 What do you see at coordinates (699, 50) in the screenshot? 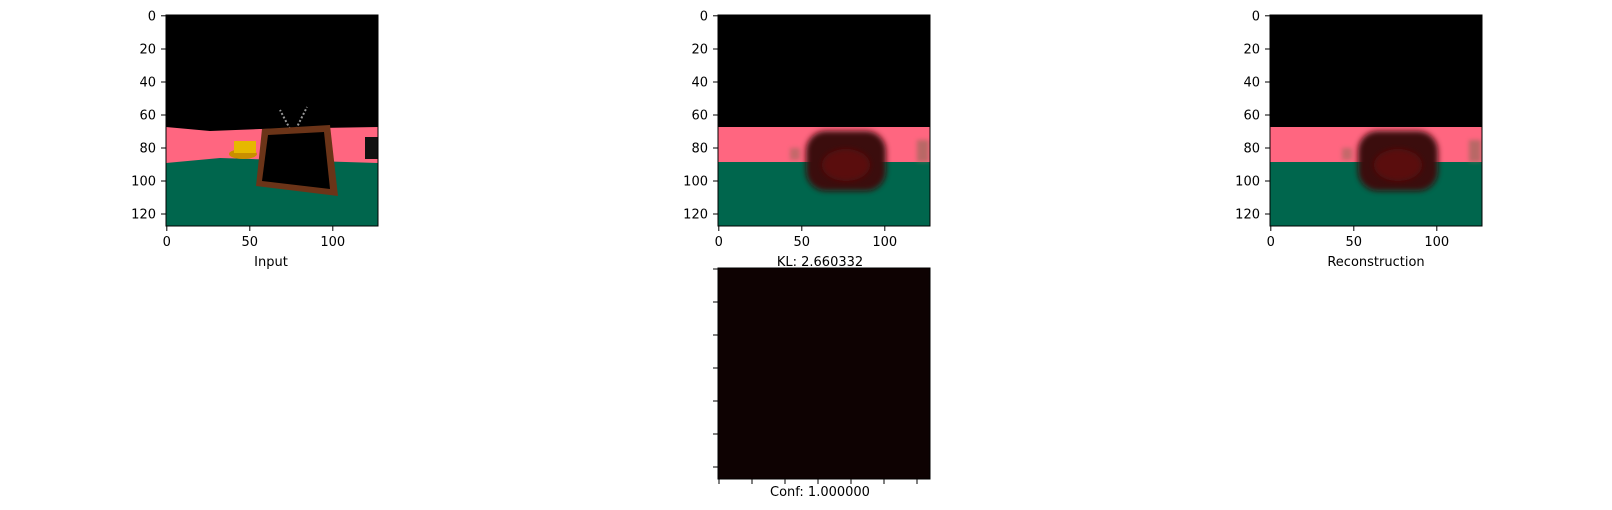
I see `kl-y-tick-label: 20` at bounding box center [699, 50].